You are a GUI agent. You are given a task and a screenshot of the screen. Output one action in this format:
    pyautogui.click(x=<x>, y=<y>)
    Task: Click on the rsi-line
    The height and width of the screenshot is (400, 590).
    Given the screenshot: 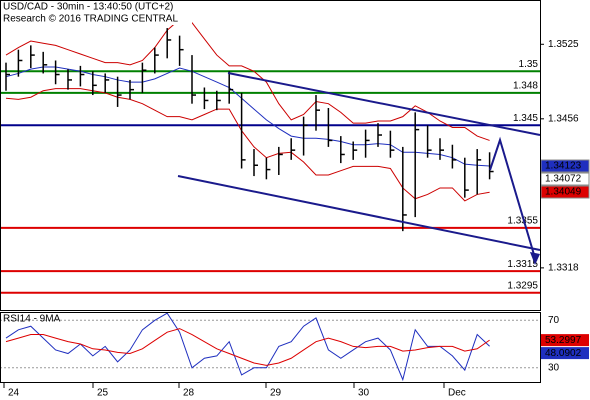 What is the action you would take?
    pyautogui.click(x=247, y=347)
    